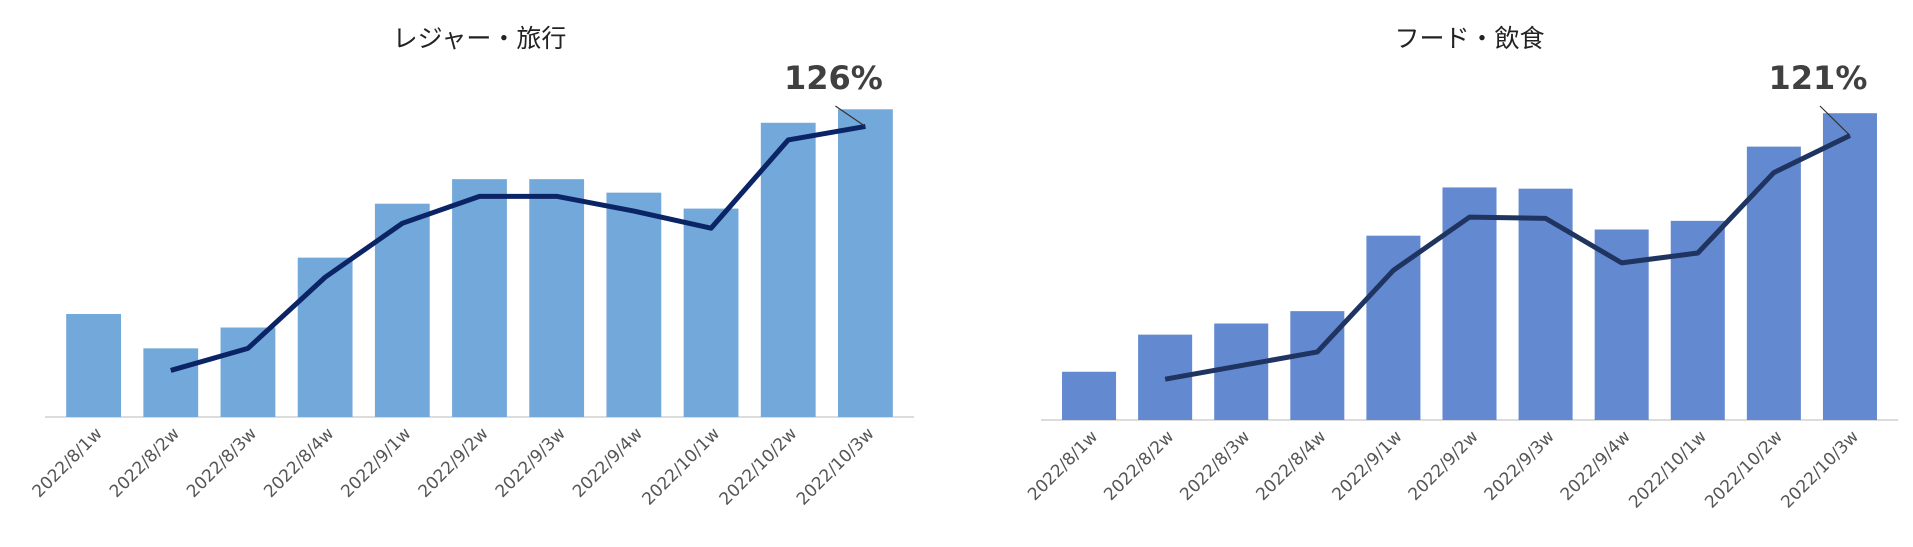 This screenshot has height=547, width=1913. I want to click on chart-title: レジャー・旅行, so click(480, 38).